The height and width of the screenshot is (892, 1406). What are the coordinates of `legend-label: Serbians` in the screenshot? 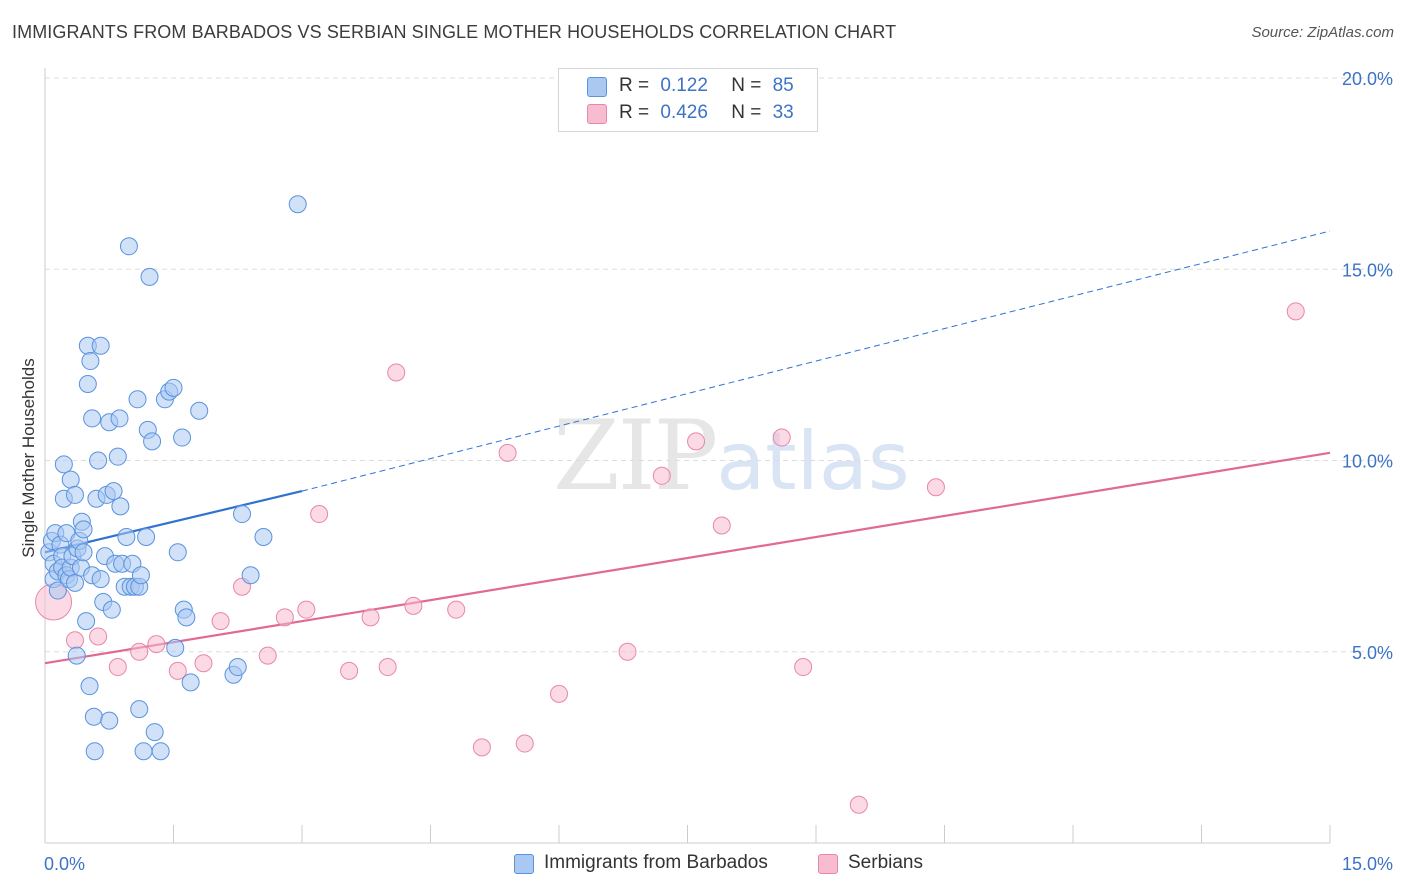 It's located at (885, 862).